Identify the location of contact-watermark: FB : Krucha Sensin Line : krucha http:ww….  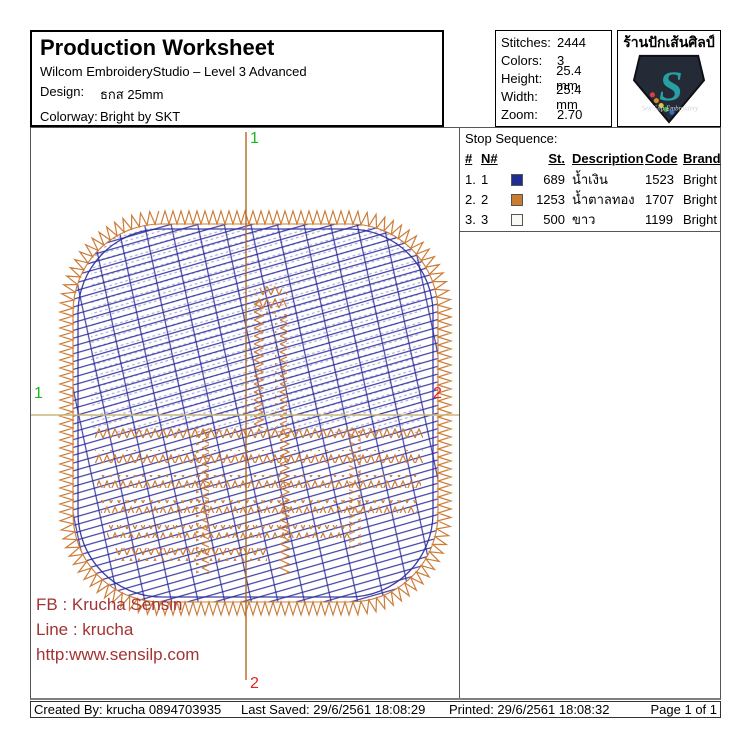
(117, 629).